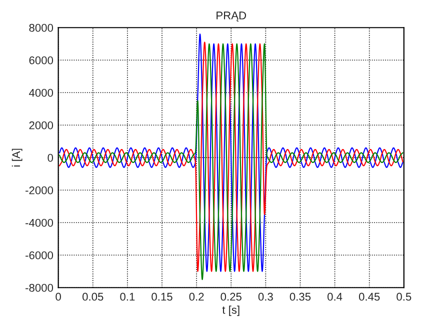 The image size is (432, 325). Describe the element at coordinates (41, 125) in the screenshot. I see `y-tick-label: 2000` at that location.